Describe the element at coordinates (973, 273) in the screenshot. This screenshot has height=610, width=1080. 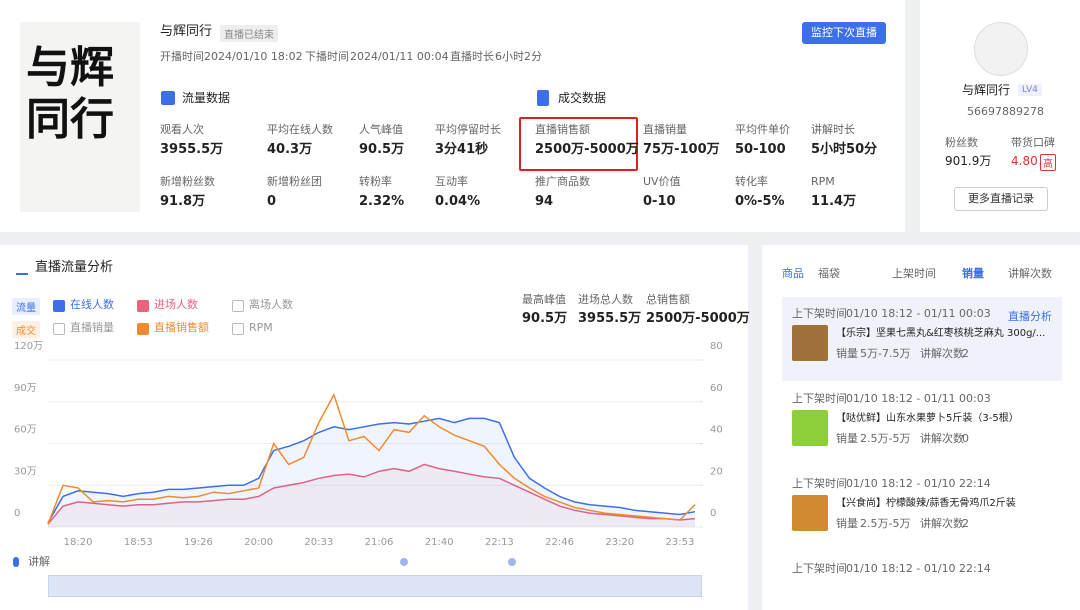
I see `sort-option: 销量` at that location.